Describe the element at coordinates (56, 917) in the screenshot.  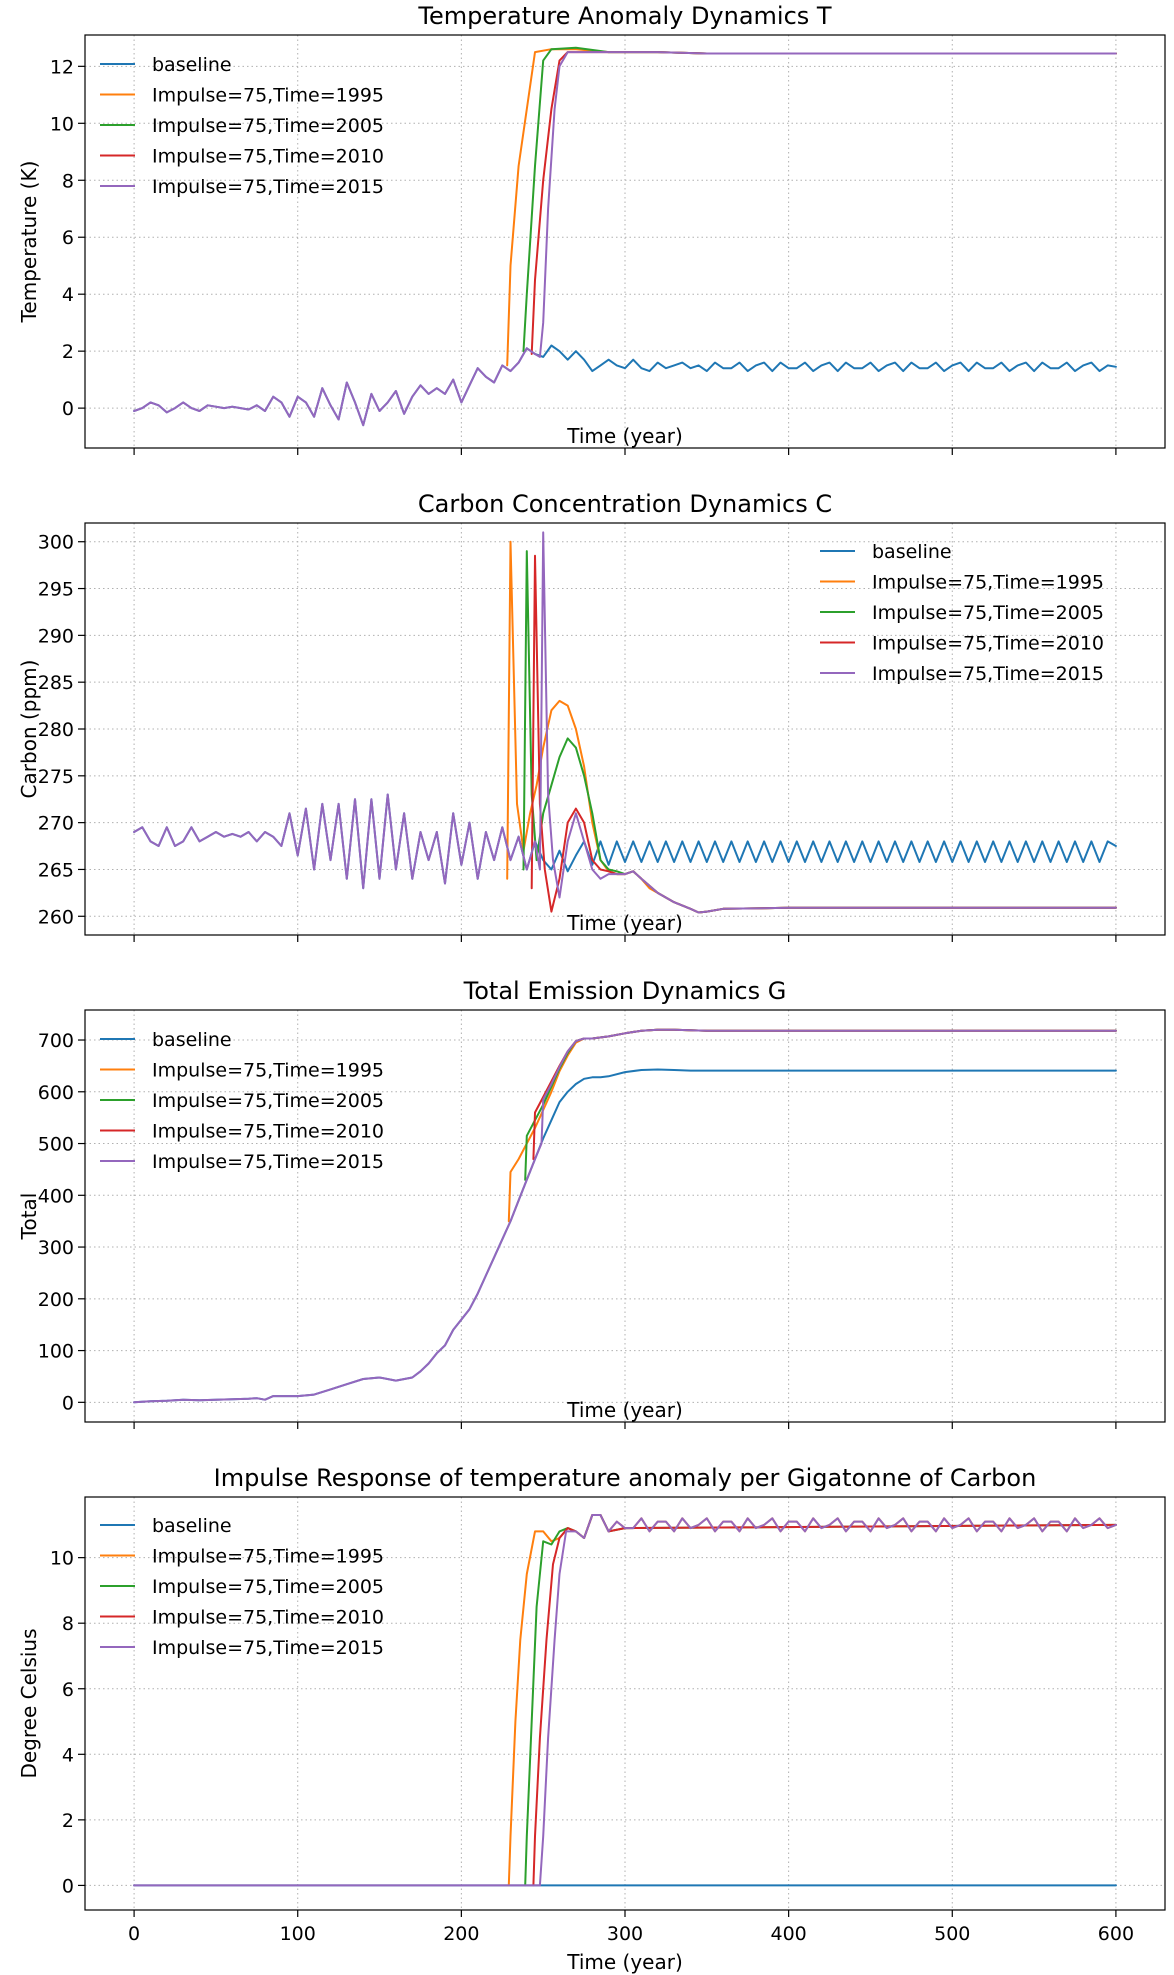
I see `y-tick-label: 260` at that location.